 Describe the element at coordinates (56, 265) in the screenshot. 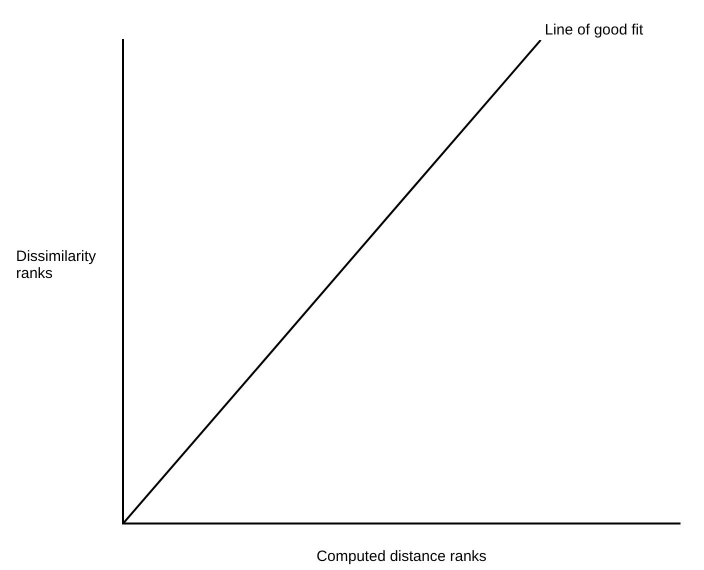

I see `y-axis-title: Dissimilarity ranks` at that location.